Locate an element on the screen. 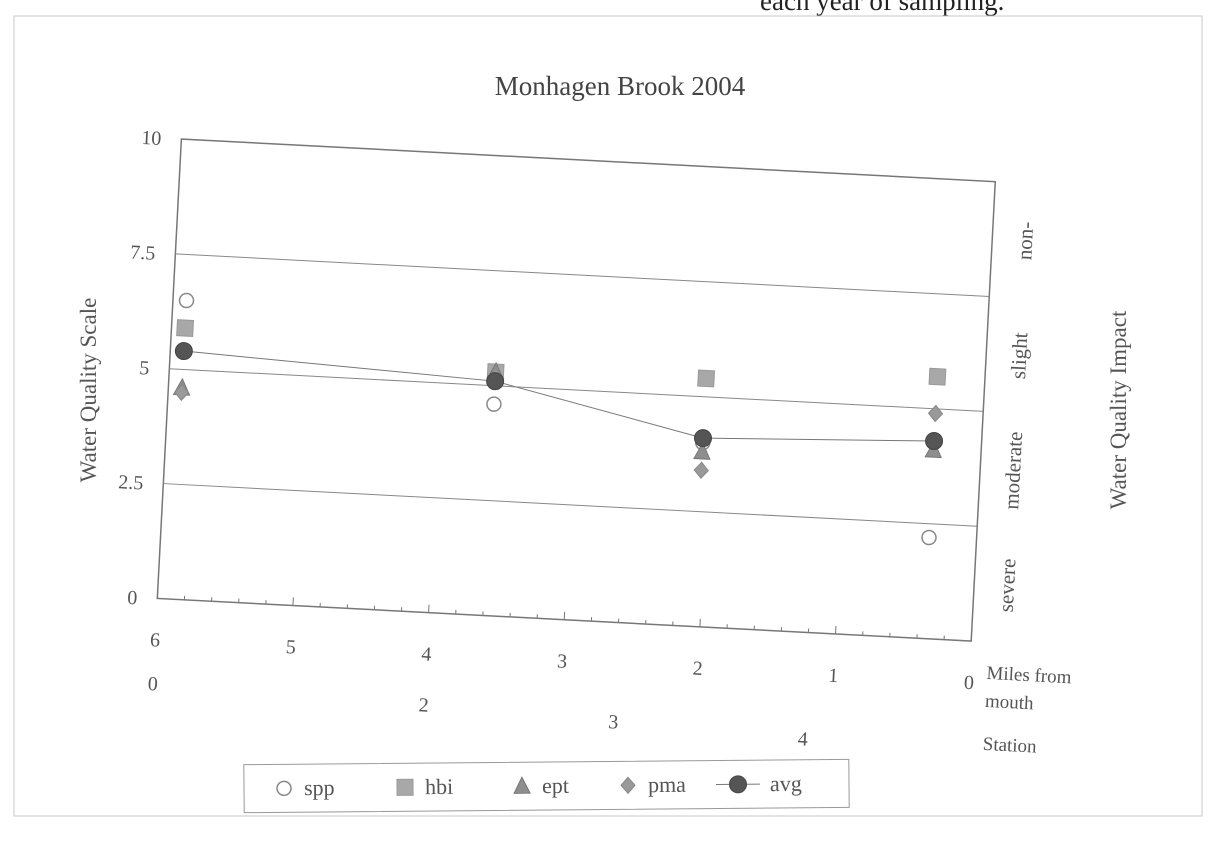 The image size is (1221, 852). legend-symbol-pma is located at coordinates (628, 785).